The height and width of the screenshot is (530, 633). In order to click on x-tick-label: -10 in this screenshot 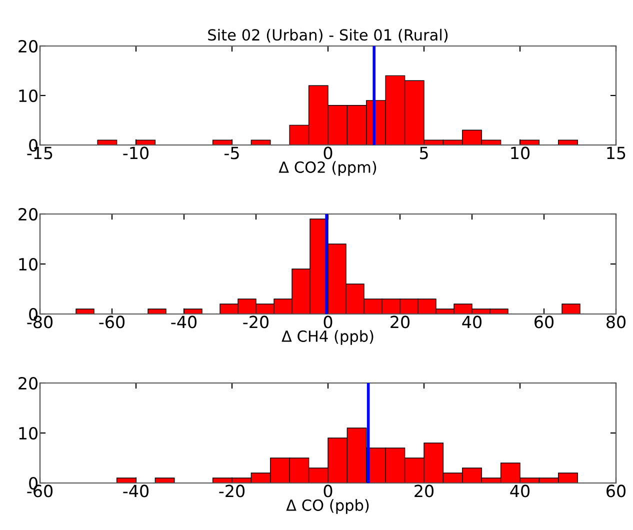, I will do `click(136, 153)`.